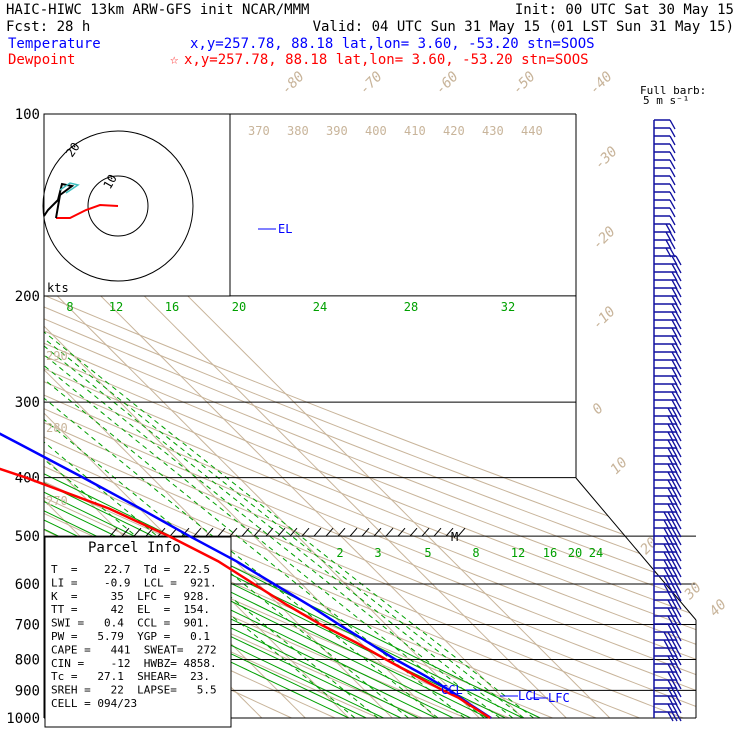  Describe the element at coordinates (87, 211) in the screenshot. I see `hodograph-trace-low` at that location.